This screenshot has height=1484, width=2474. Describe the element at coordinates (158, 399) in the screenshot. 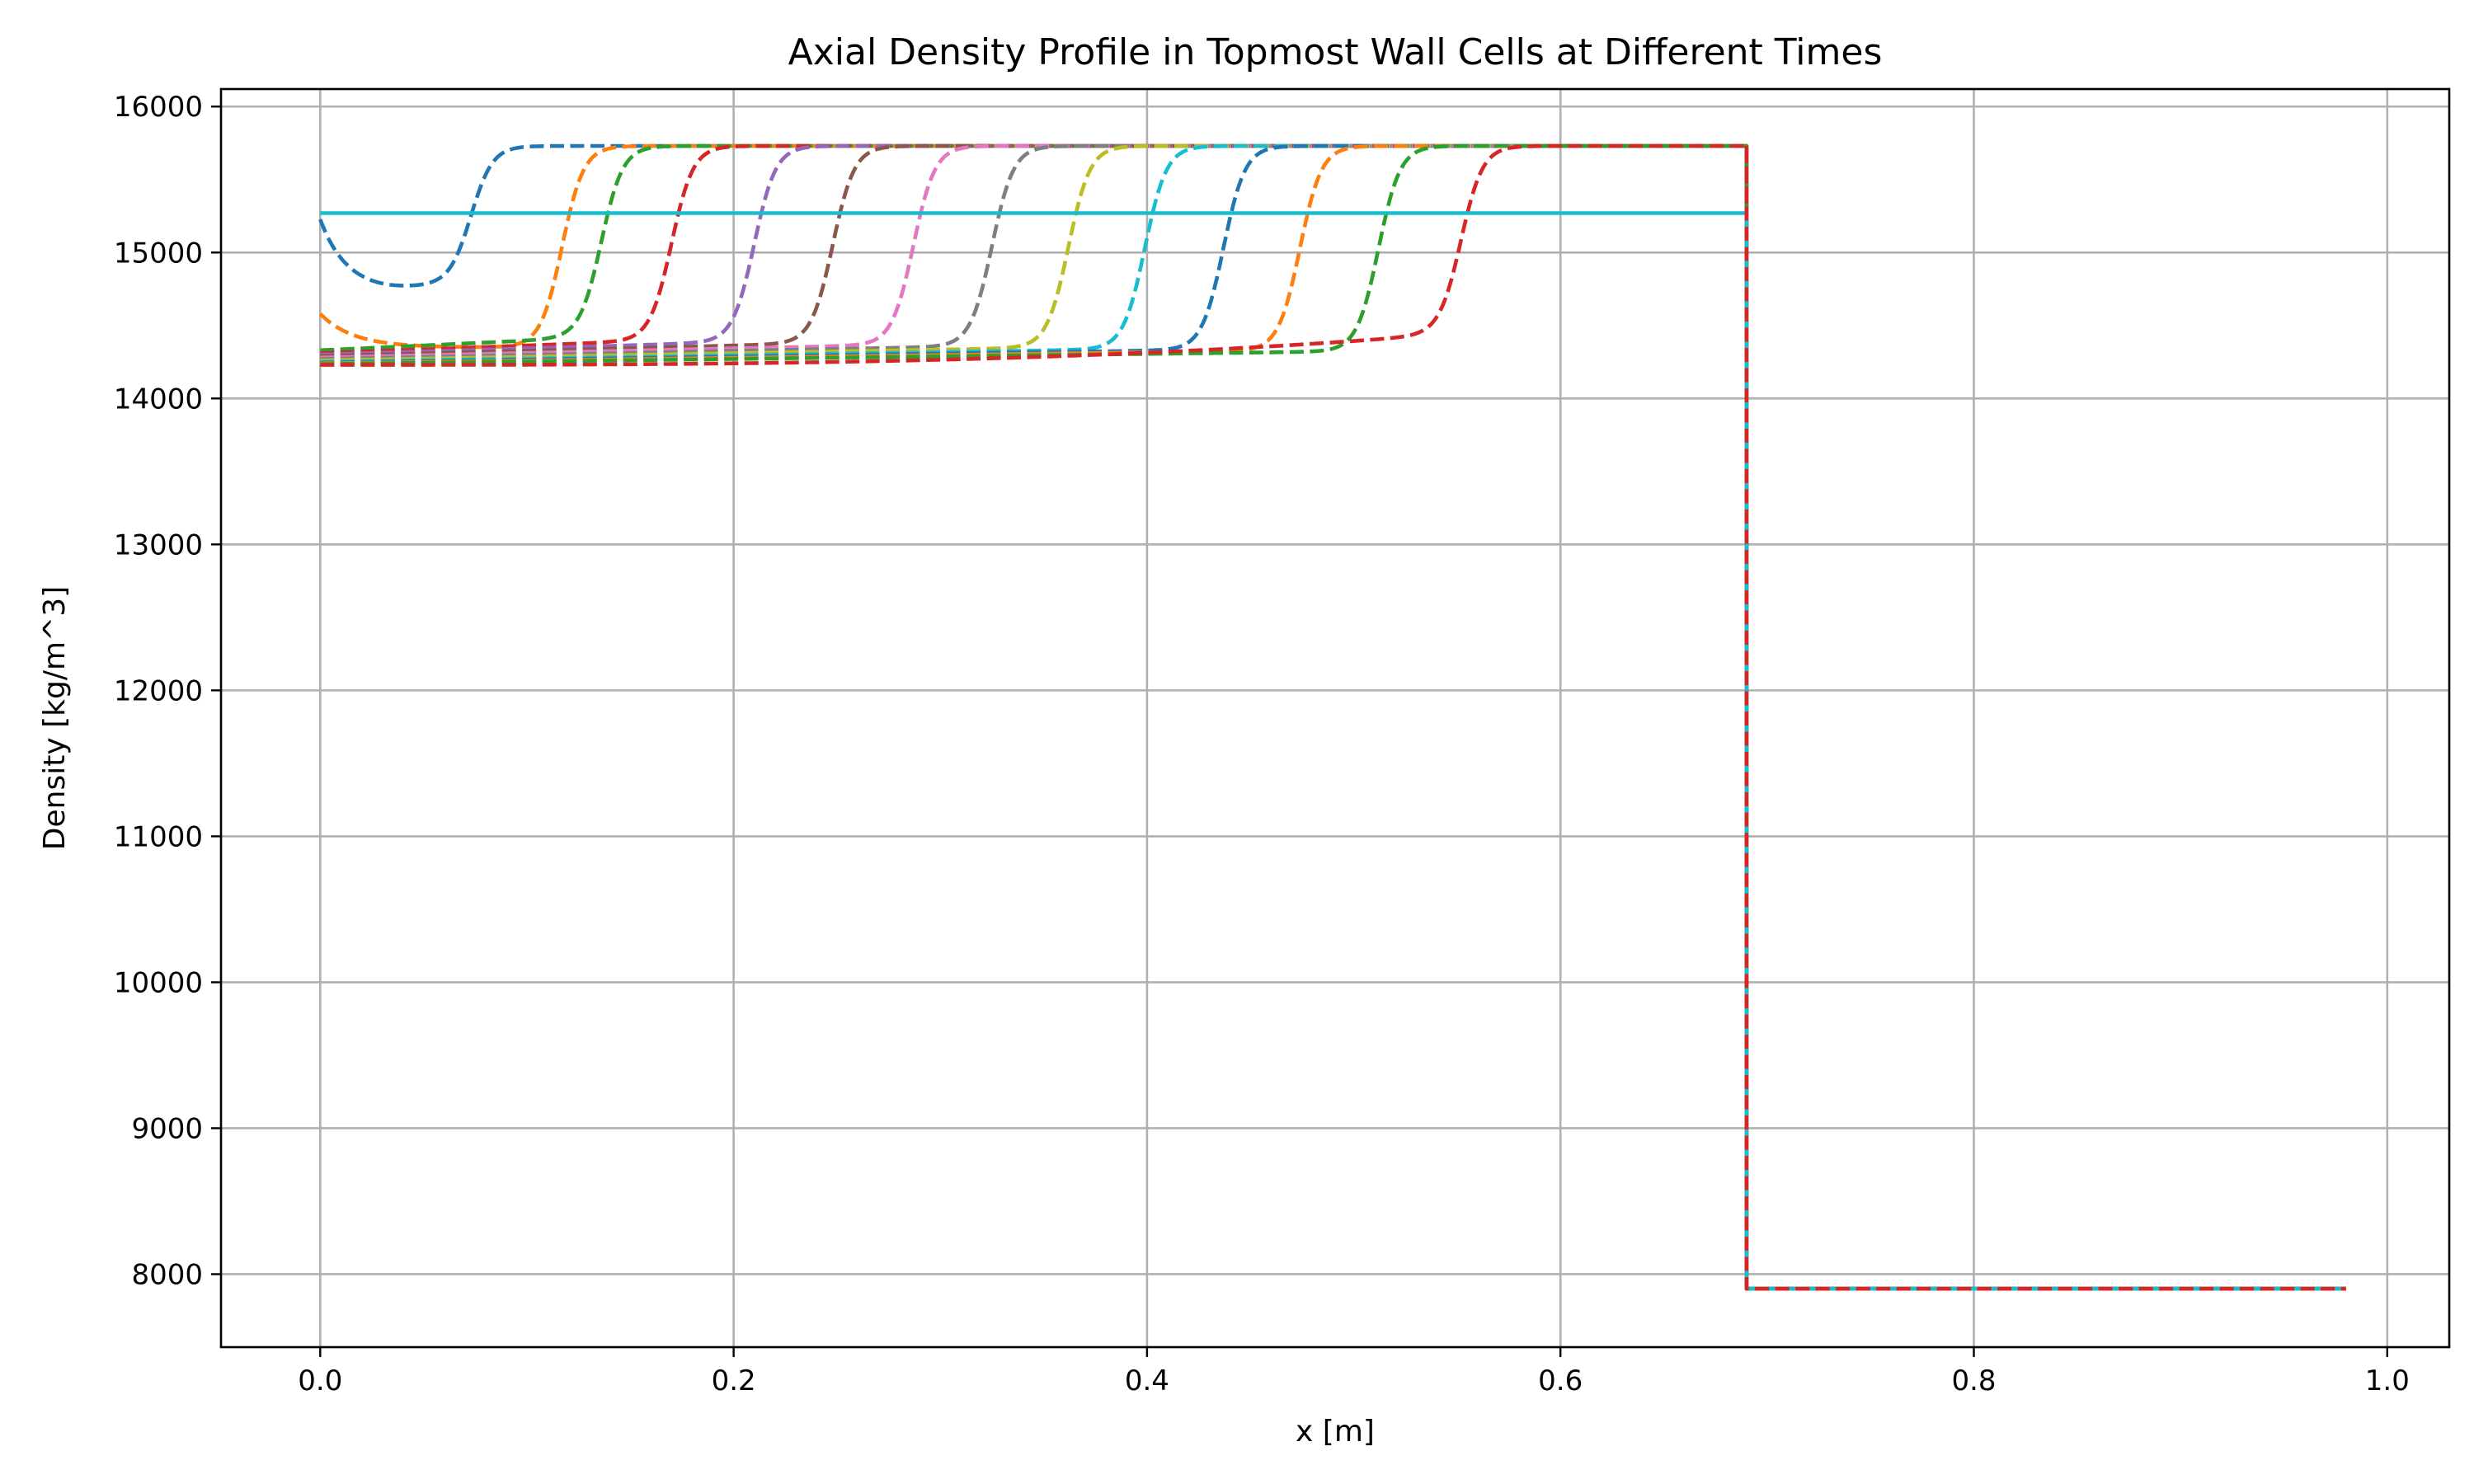

I see `y-tick-label: 14000` at that location.